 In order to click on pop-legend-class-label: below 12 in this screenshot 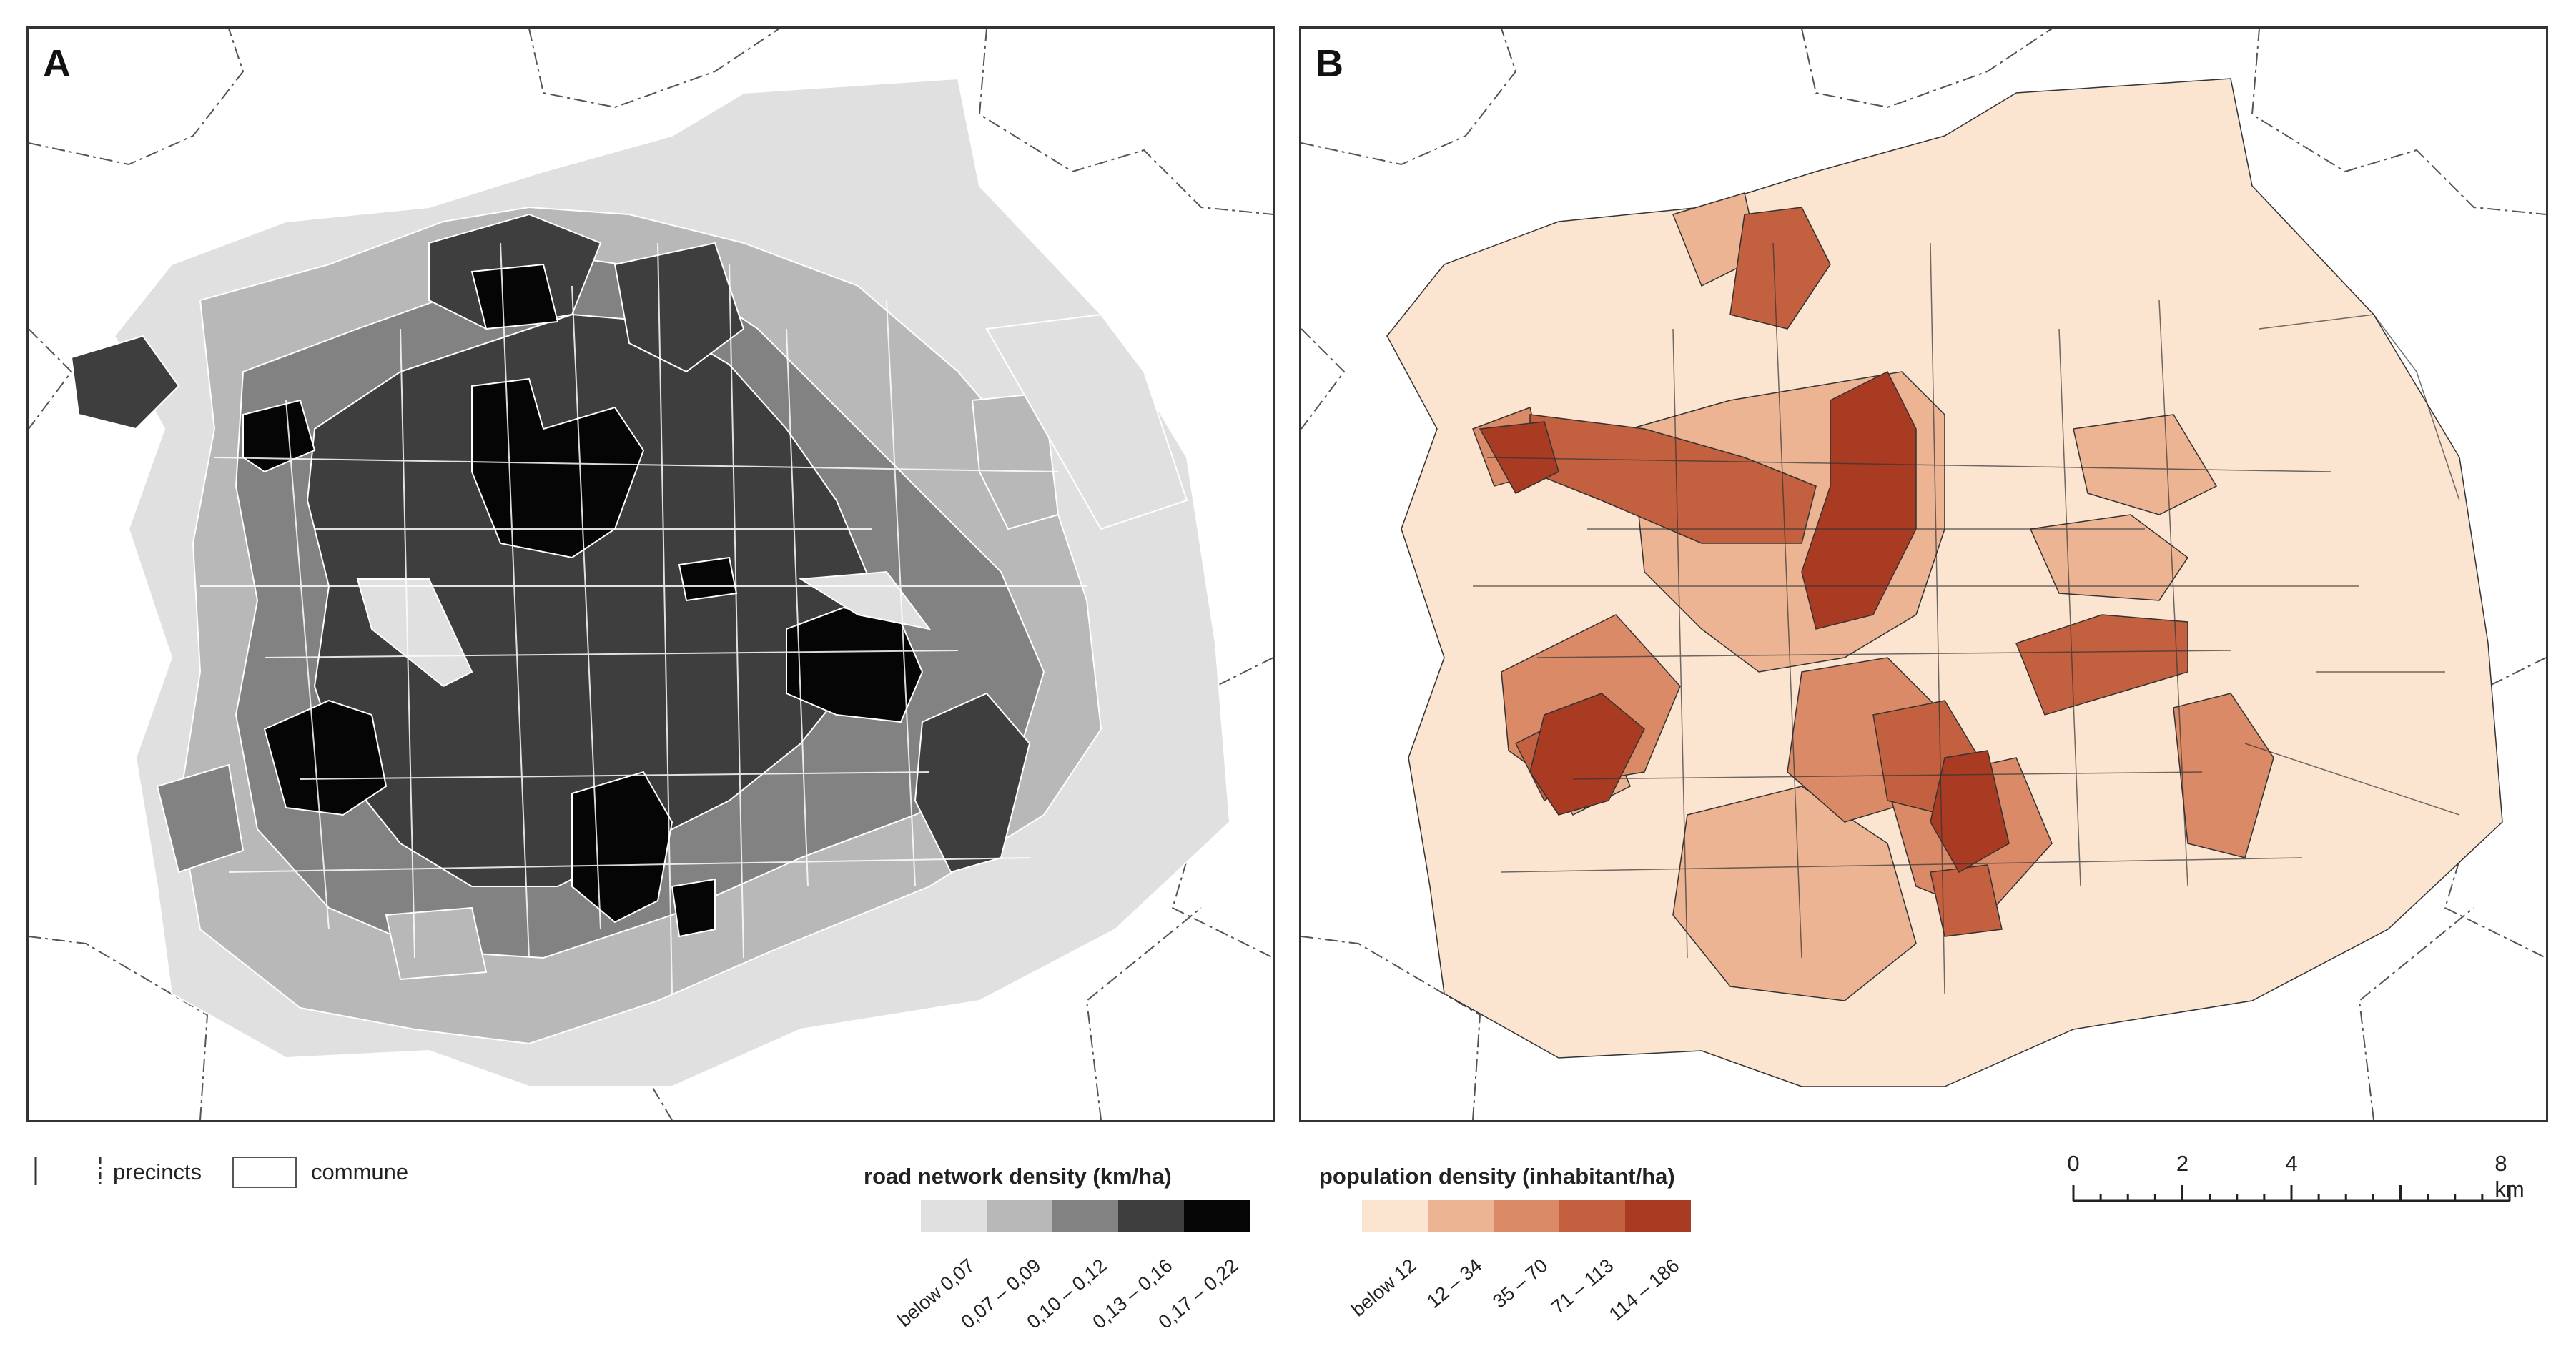, I will do `click(1384, 1287)`.